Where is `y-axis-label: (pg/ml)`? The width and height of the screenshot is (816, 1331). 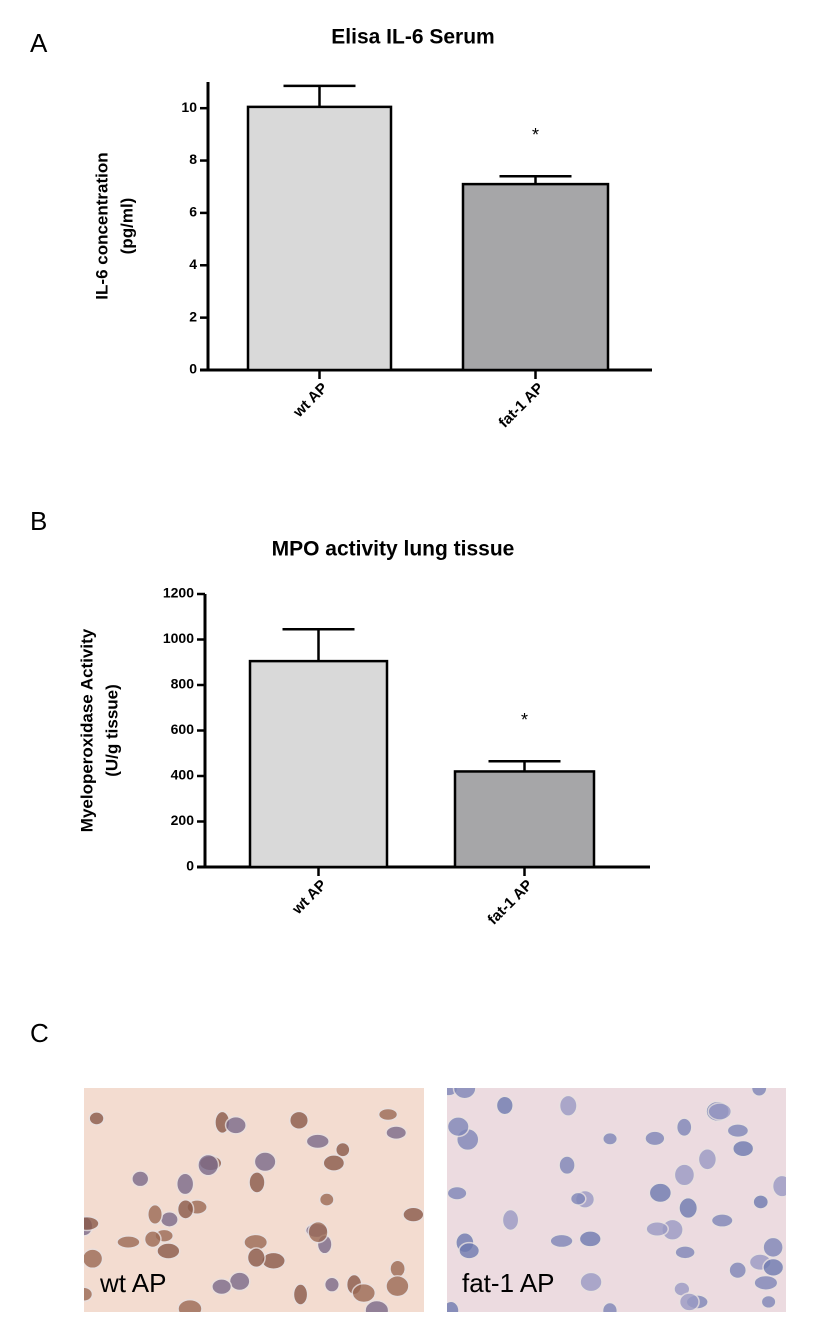
y-axis-label: (pg/ml) is located at coordinates (126, 226).